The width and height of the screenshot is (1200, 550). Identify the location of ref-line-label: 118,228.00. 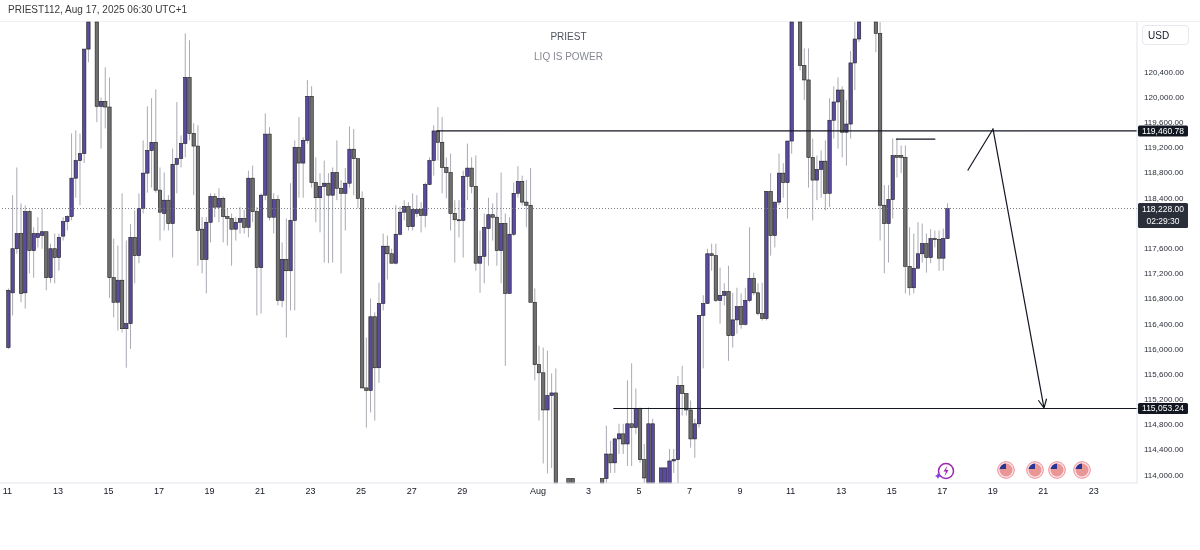
(1163, 208).